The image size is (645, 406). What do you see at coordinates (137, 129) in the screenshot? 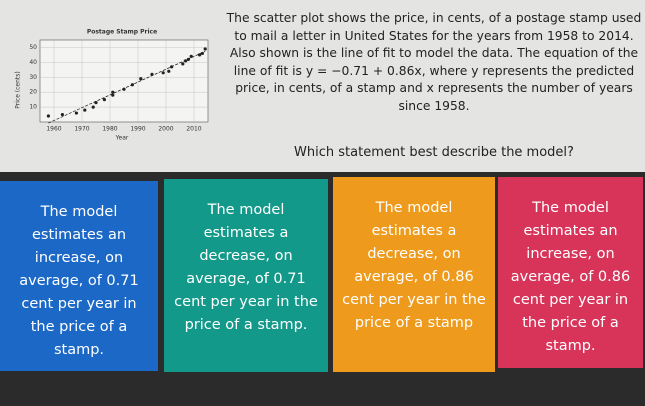
I see `x-tick-label: 1990` at bounding box center [137, 129].